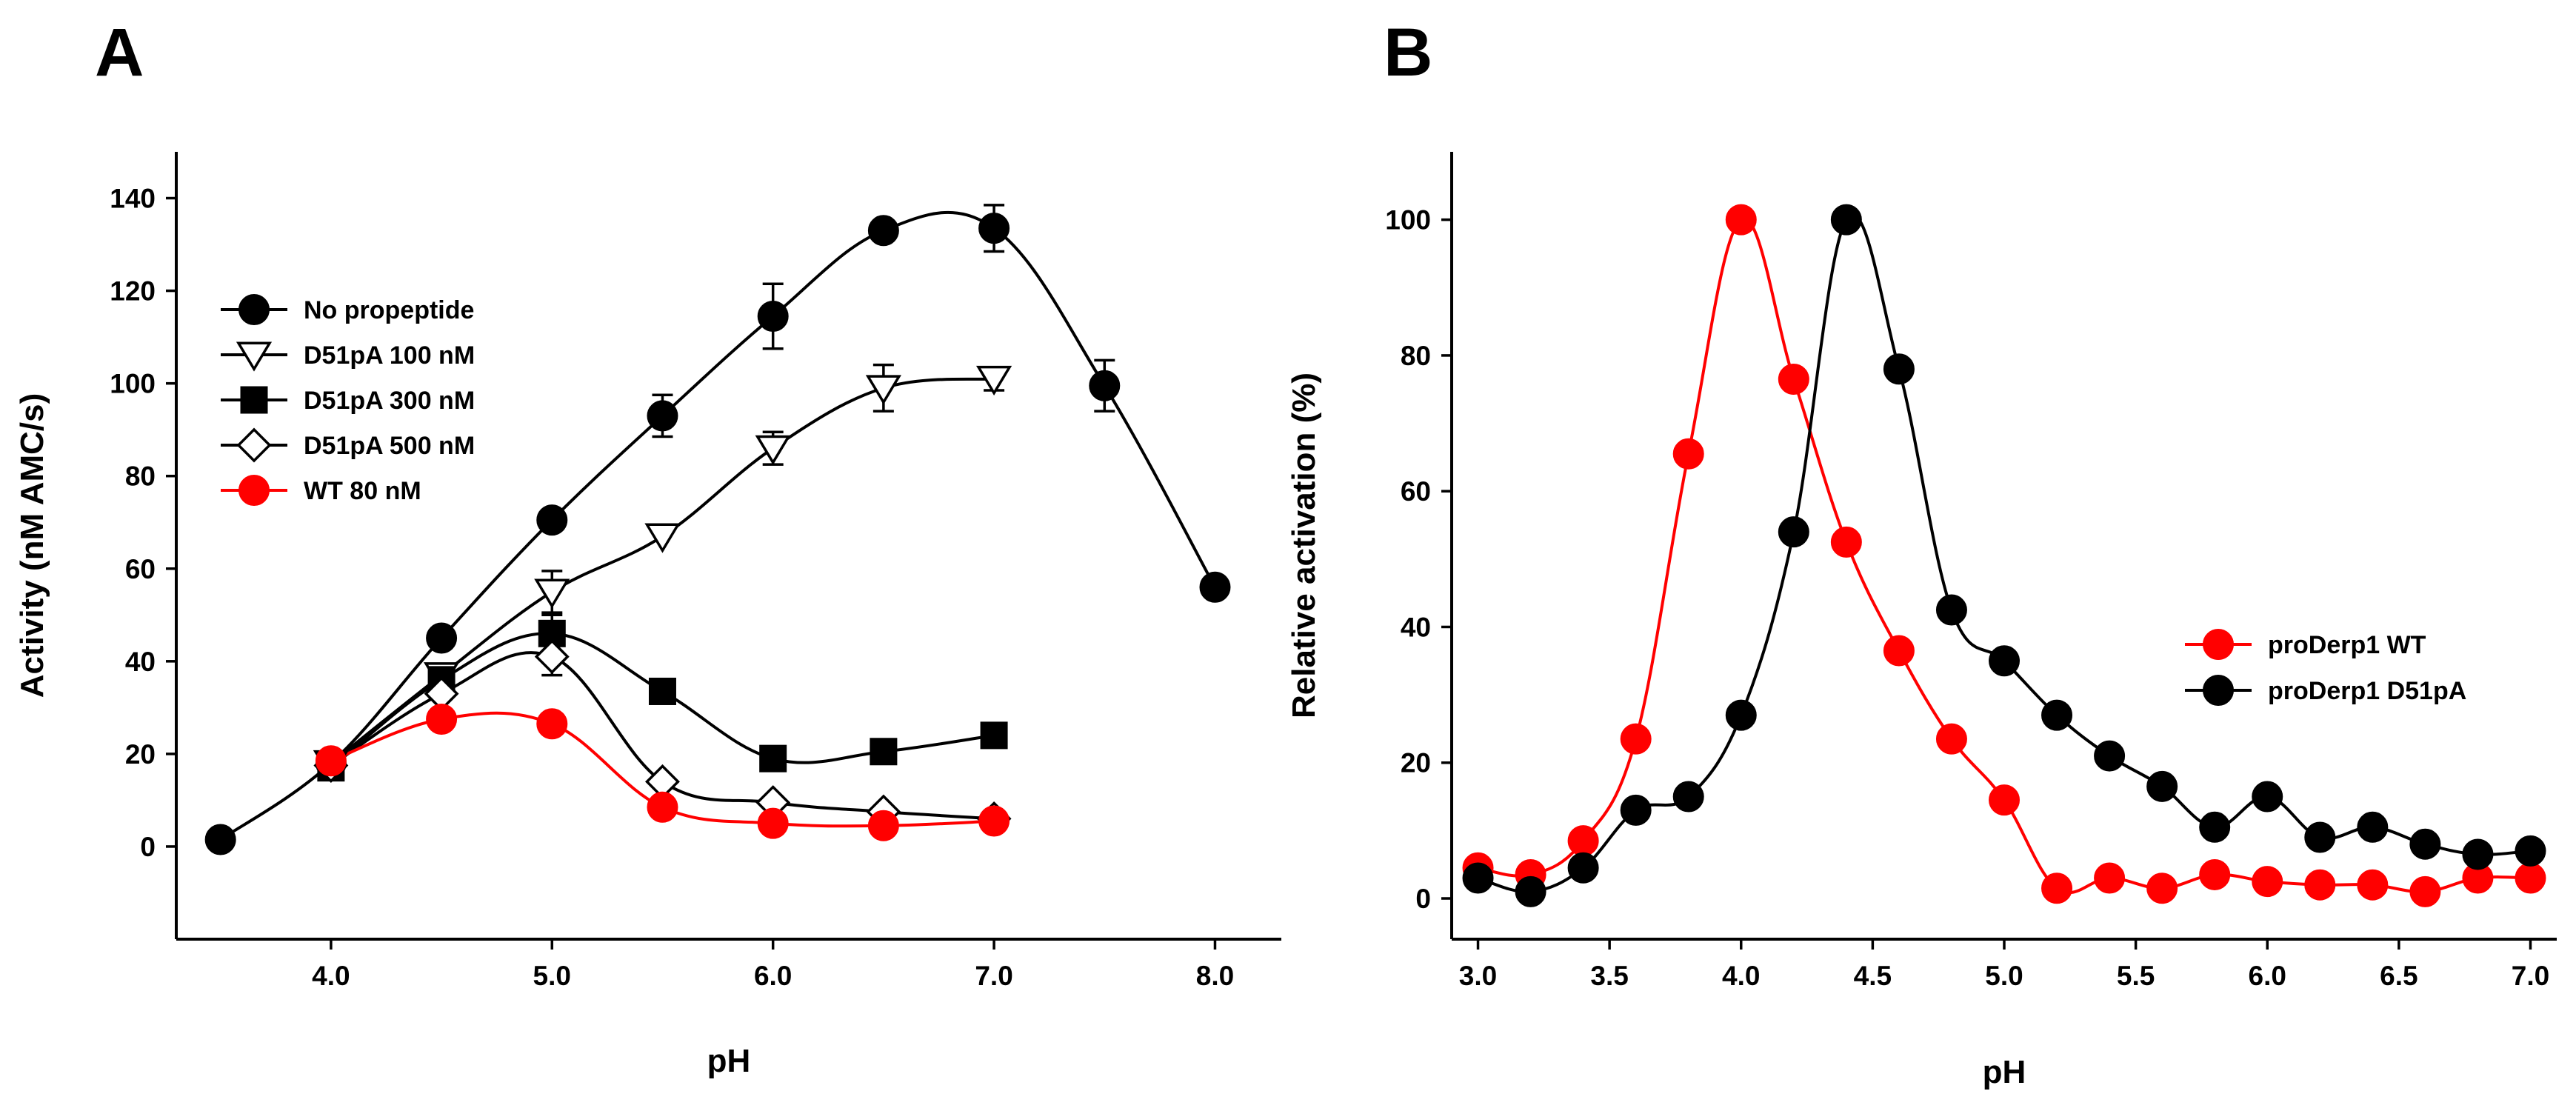  What do you see at coordinates (552, 976) in the screenshot?
I see `panel-a-x-tick-label: 5.0` at bounding box center [552, 976].